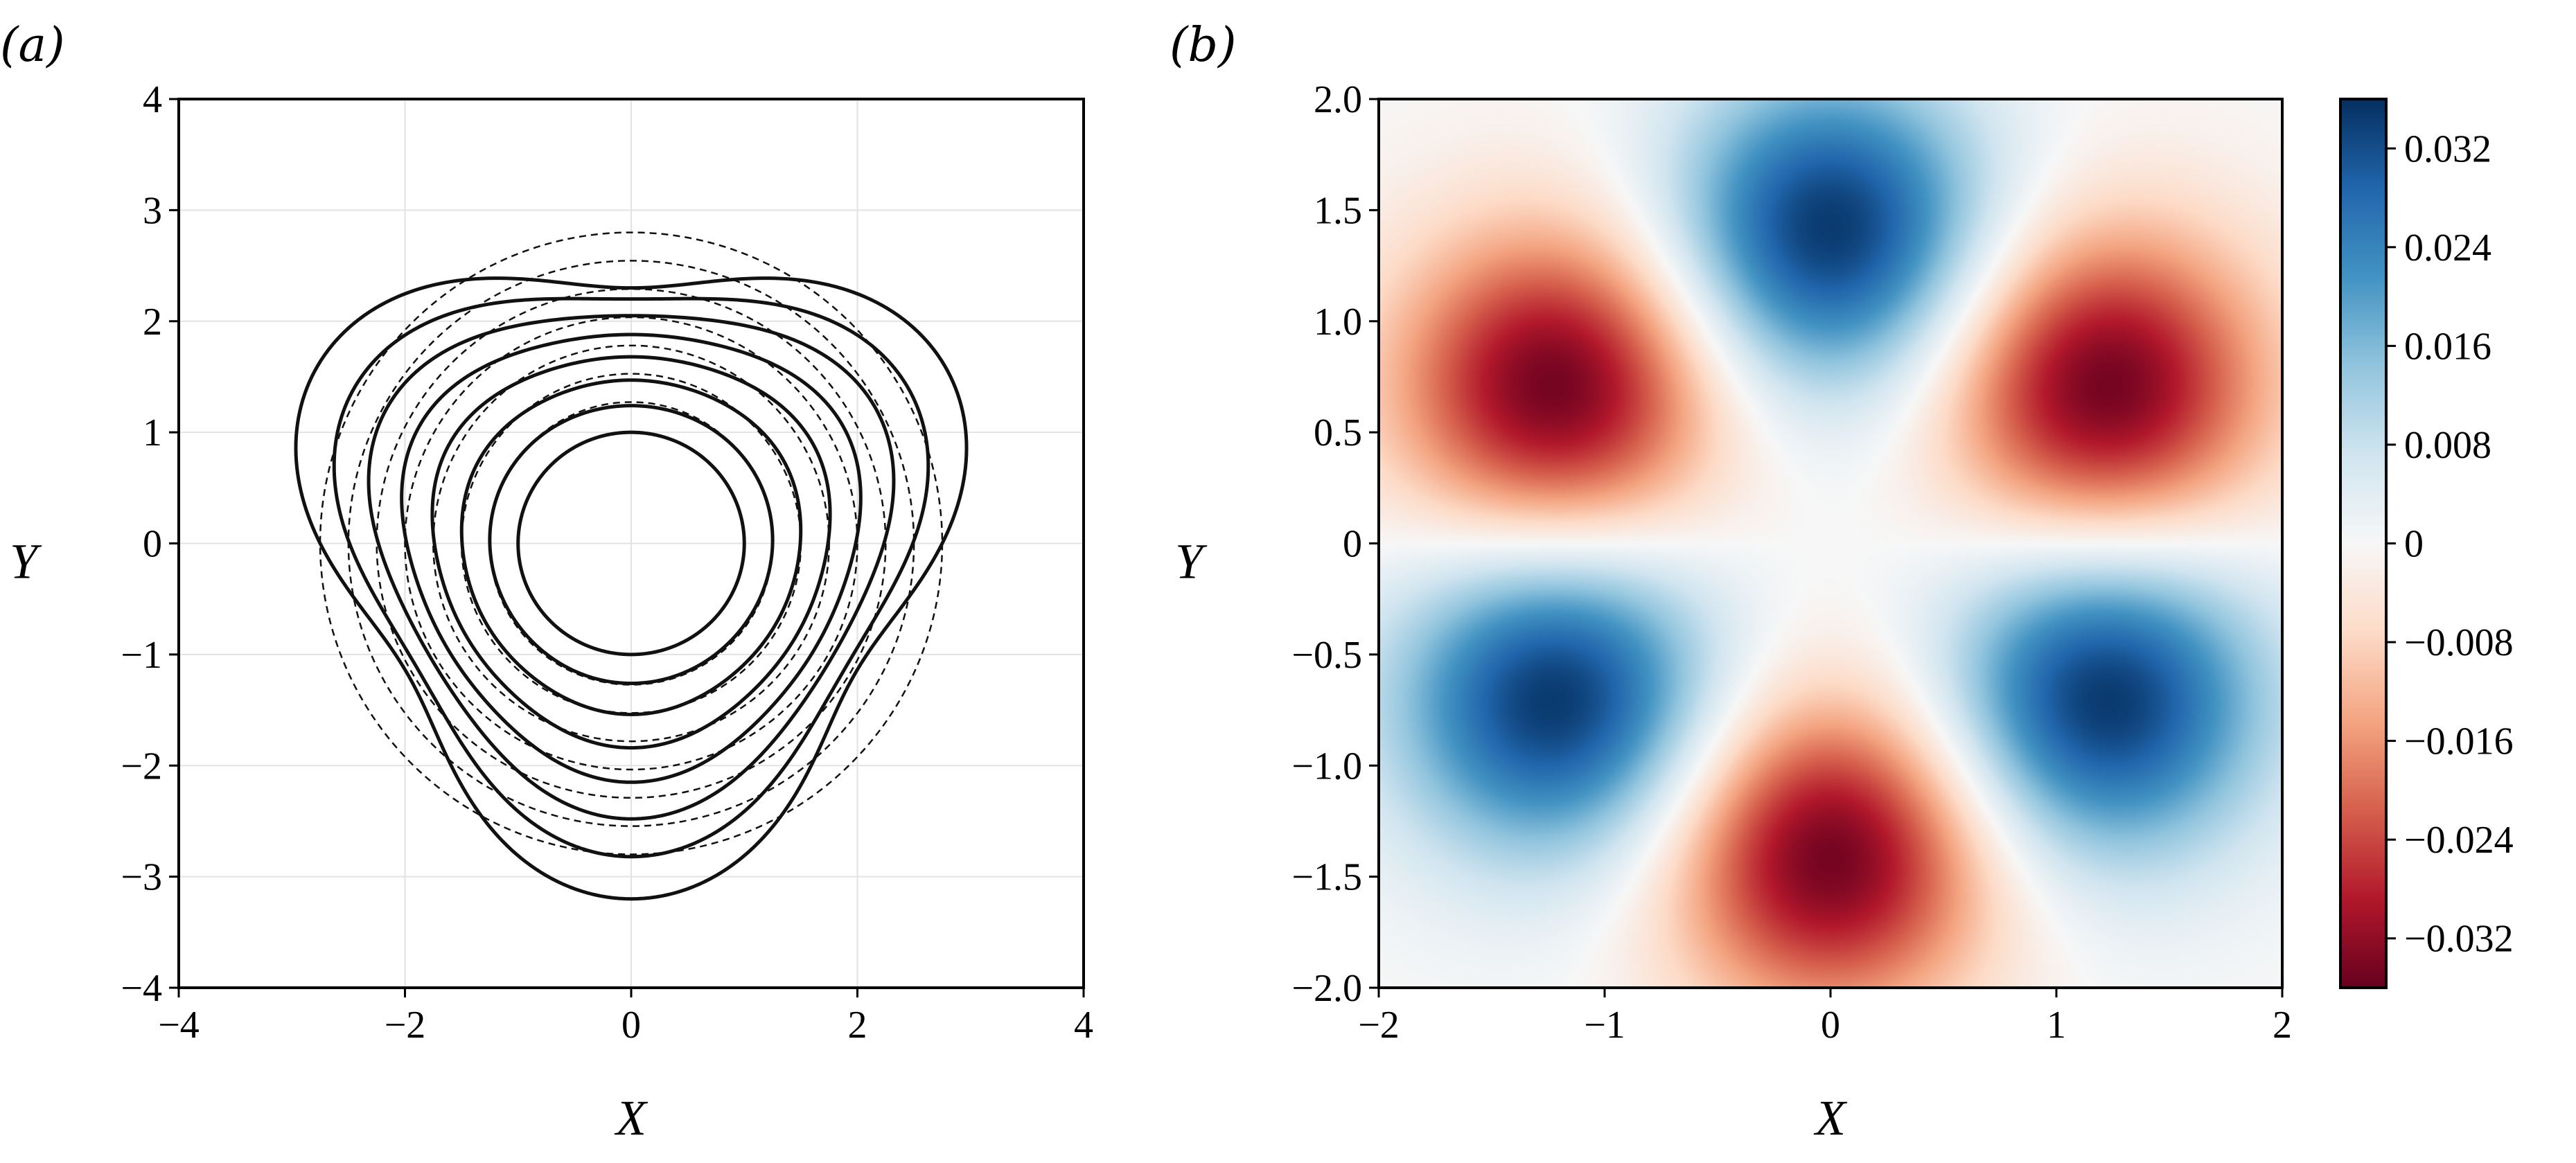 The height and width of the screenshot is (1163, 2576). I want to click on panel-b-x-ticks: −2 −1 0 1 2, so click(1825, 1017).